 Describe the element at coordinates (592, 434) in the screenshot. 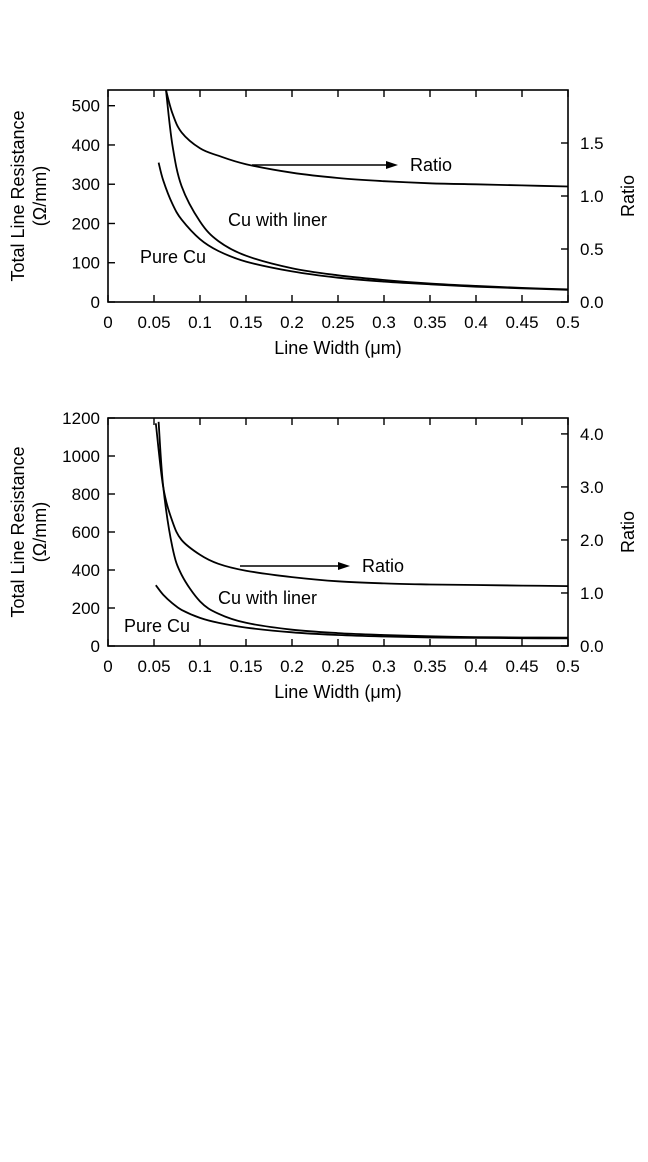

I see `y2-tick-label: 4.0` at that location.